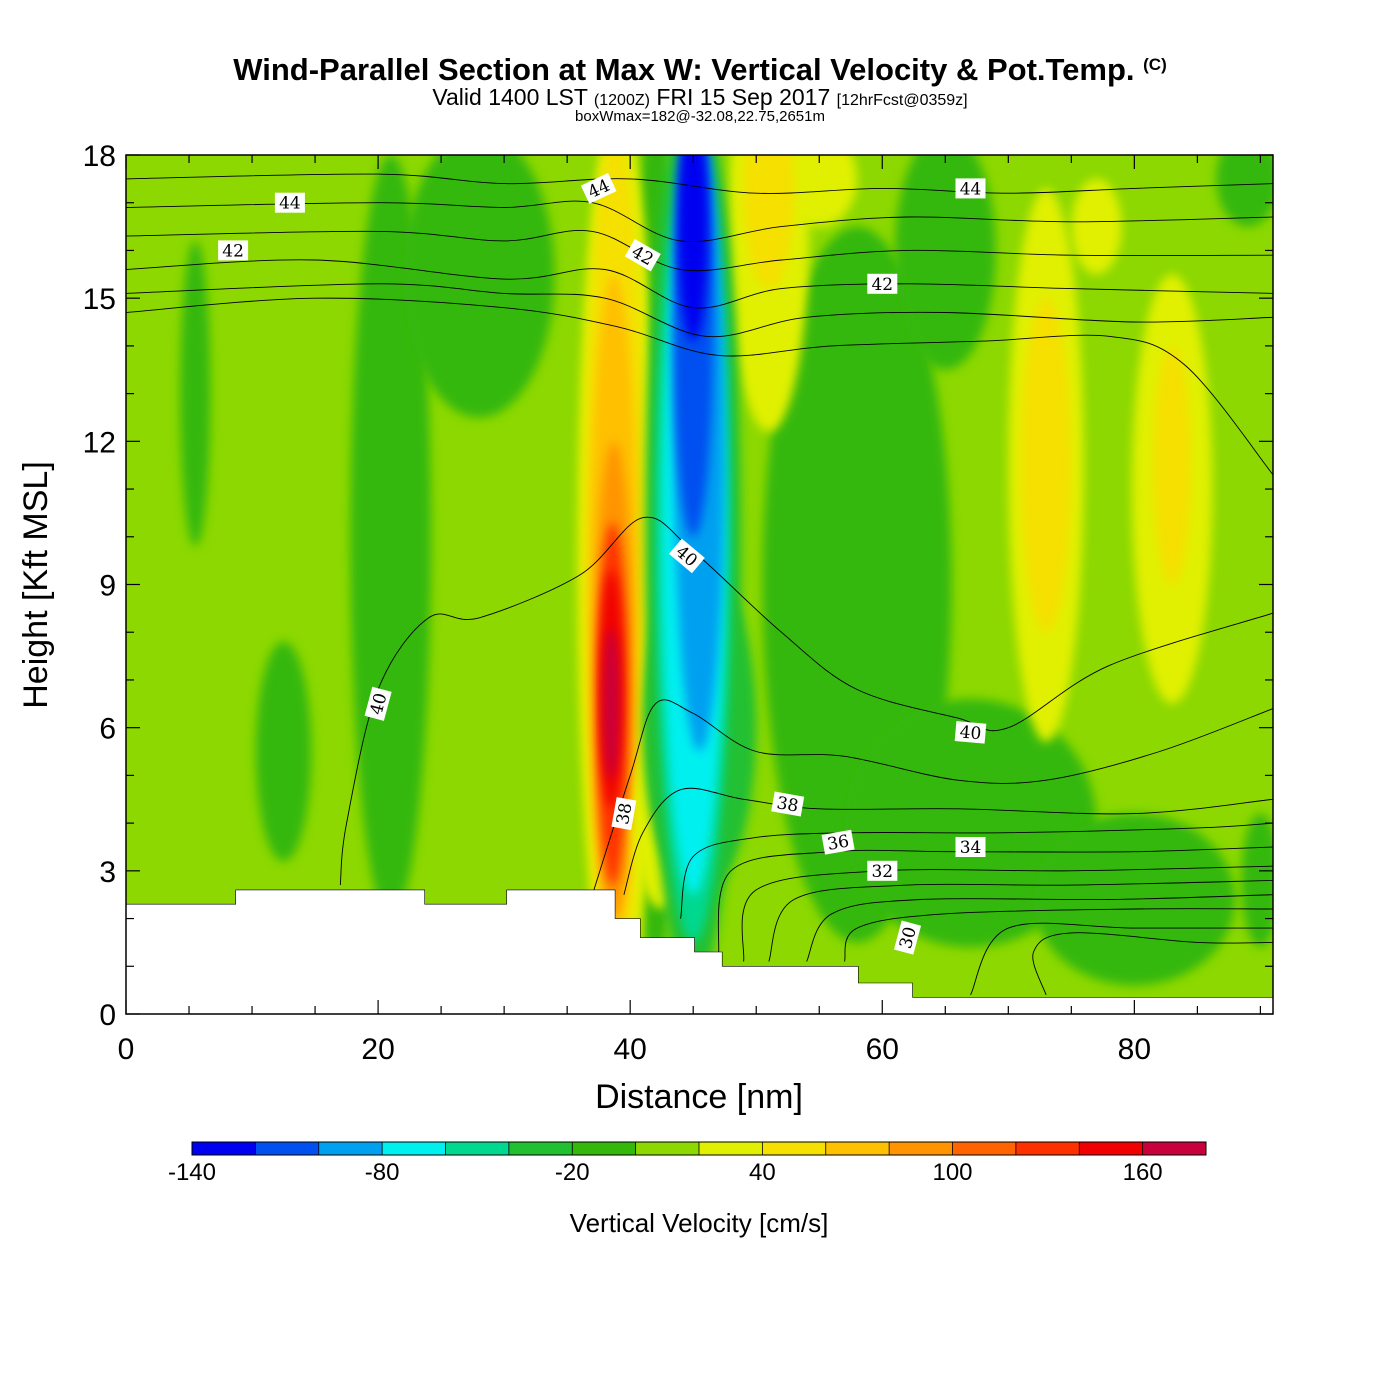  What do you see at coordinates (107, 872) in the screenshot?
I see `y-tick-label: 3` at bounding box center [107, 872].